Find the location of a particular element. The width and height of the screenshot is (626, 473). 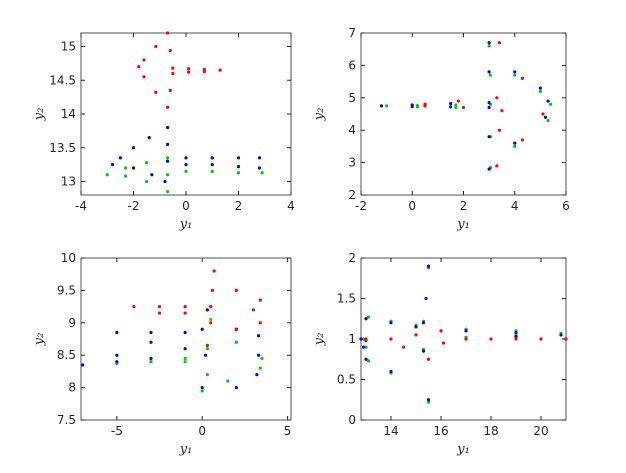

y-tick-label: 13 is located at coordinates (68, 182).